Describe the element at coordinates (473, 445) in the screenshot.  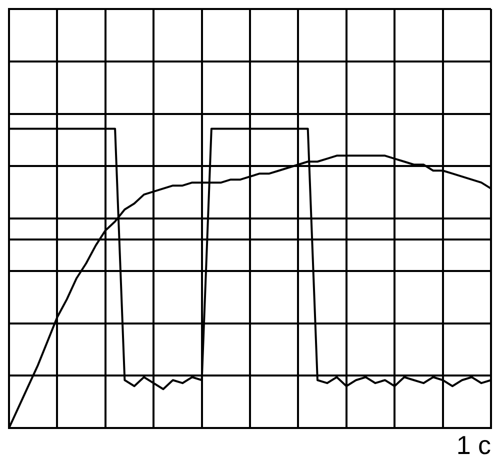
I see `text: 1 с` at that location.